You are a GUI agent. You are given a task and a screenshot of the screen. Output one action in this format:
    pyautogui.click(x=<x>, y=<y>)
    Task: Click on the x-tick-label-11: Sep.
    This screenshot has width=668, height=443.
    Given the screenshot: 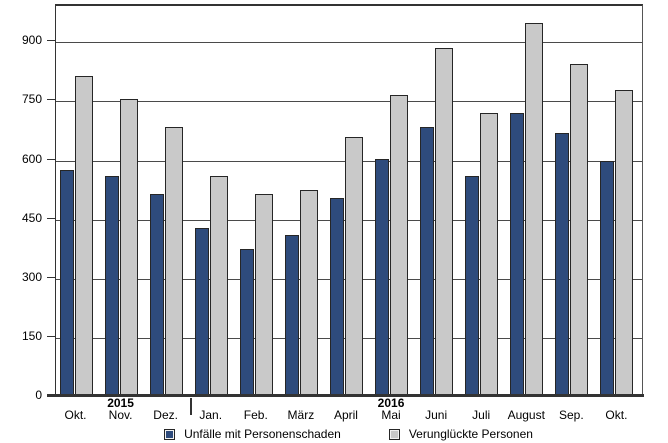 What is the action you would take?
    pyautogui.click(x=571, y=415)
    